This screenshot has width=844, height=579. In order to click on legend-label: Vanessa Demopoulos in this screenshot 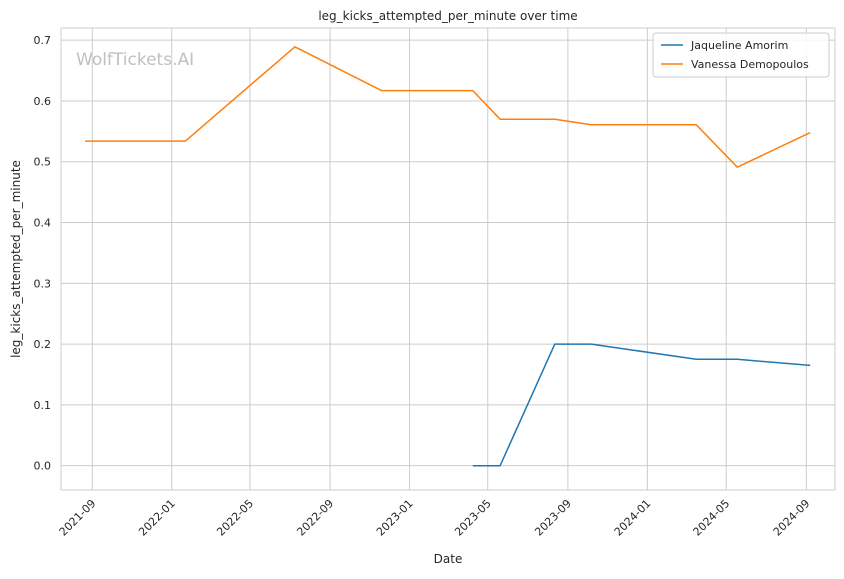, I will do `click(750, 64)`.